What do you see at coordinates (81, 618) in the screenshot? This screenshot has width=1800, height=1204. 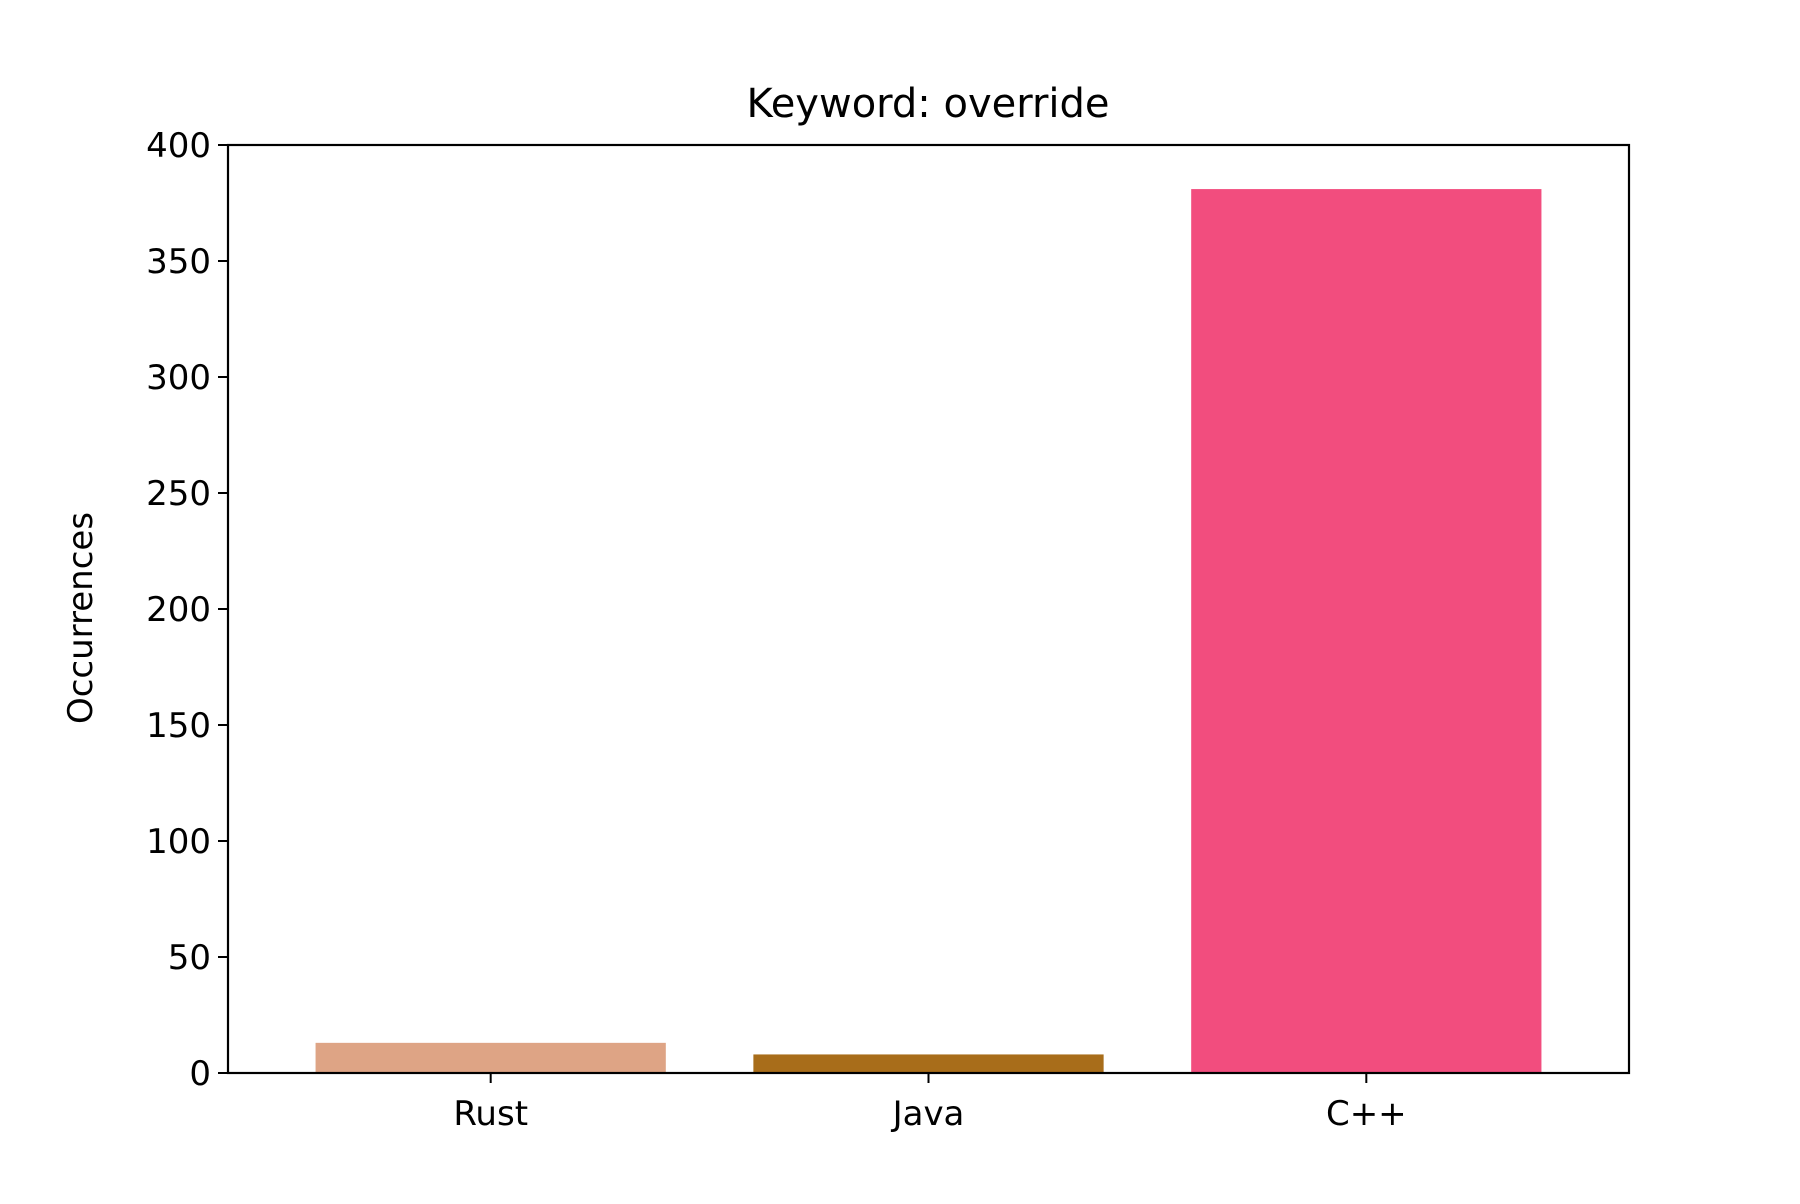 I see `y-axis-label: Occurrences` at bounding box center [81, 618].